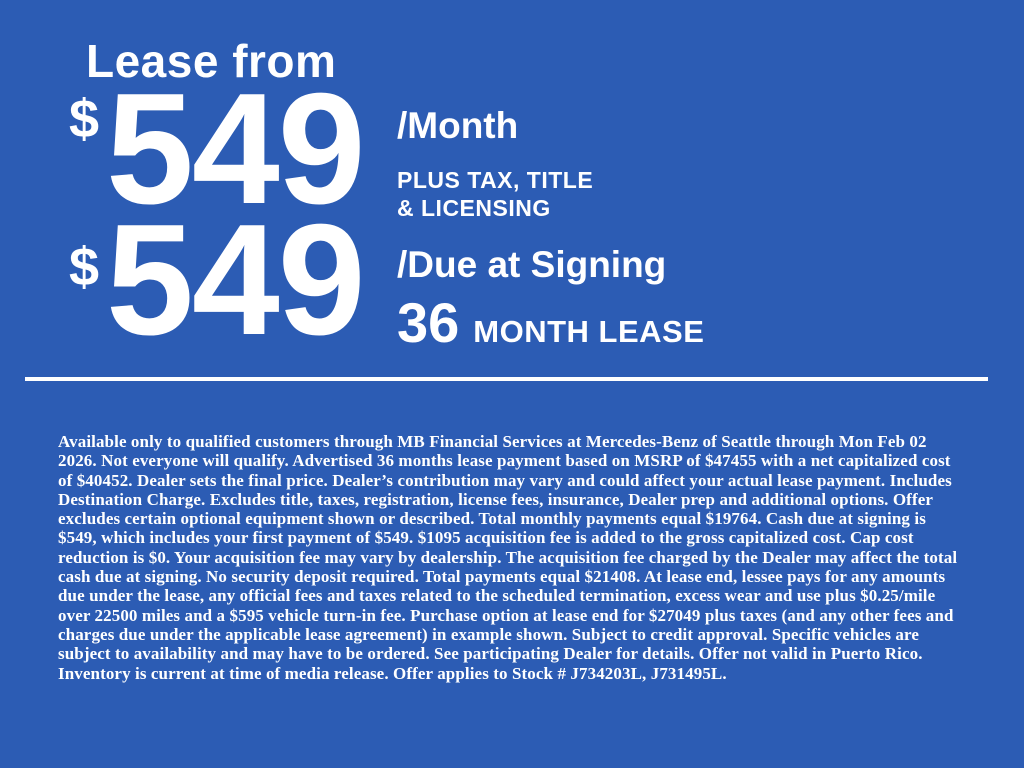 The height and width of the screenshot is (768, 1024). I want to click on signing-currency-symbol: $, so click(84, 267).